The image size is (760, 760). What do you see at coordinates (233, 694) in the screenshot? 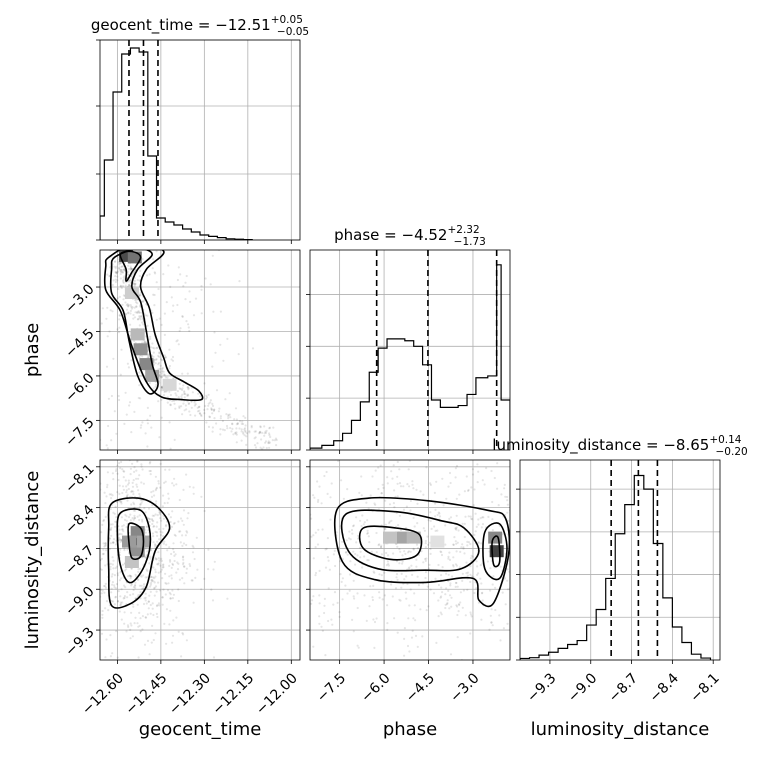
I see `x-tick-label: −12.15` at bounding box center [233, 694].